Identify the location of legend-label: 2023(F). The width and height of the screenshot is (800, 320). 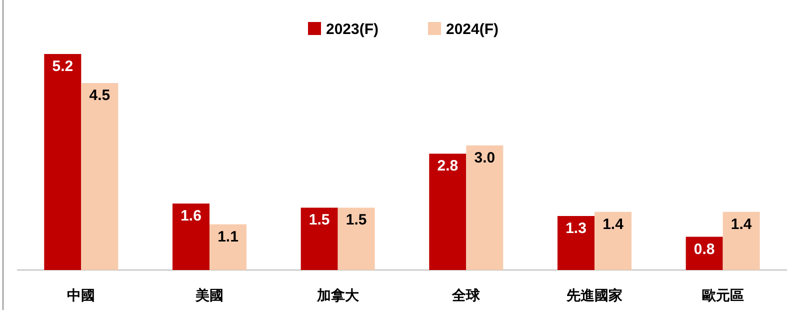
(352, 29).